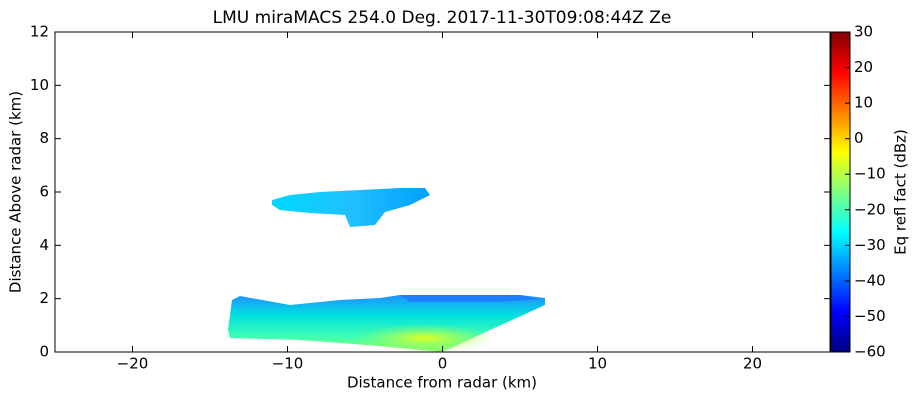 Image resolution: width=919 pixels, height=400 pixels. I want to click on echo-core, so click(425, 338).